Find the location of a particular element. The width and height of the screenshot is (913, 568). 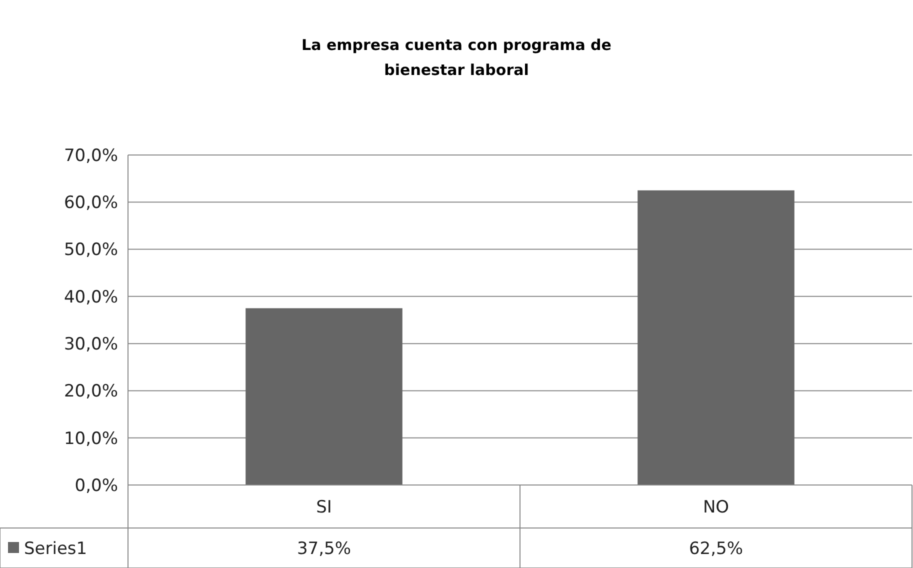

y-tick-label: 20,0% is located at coordinates (91, 392).